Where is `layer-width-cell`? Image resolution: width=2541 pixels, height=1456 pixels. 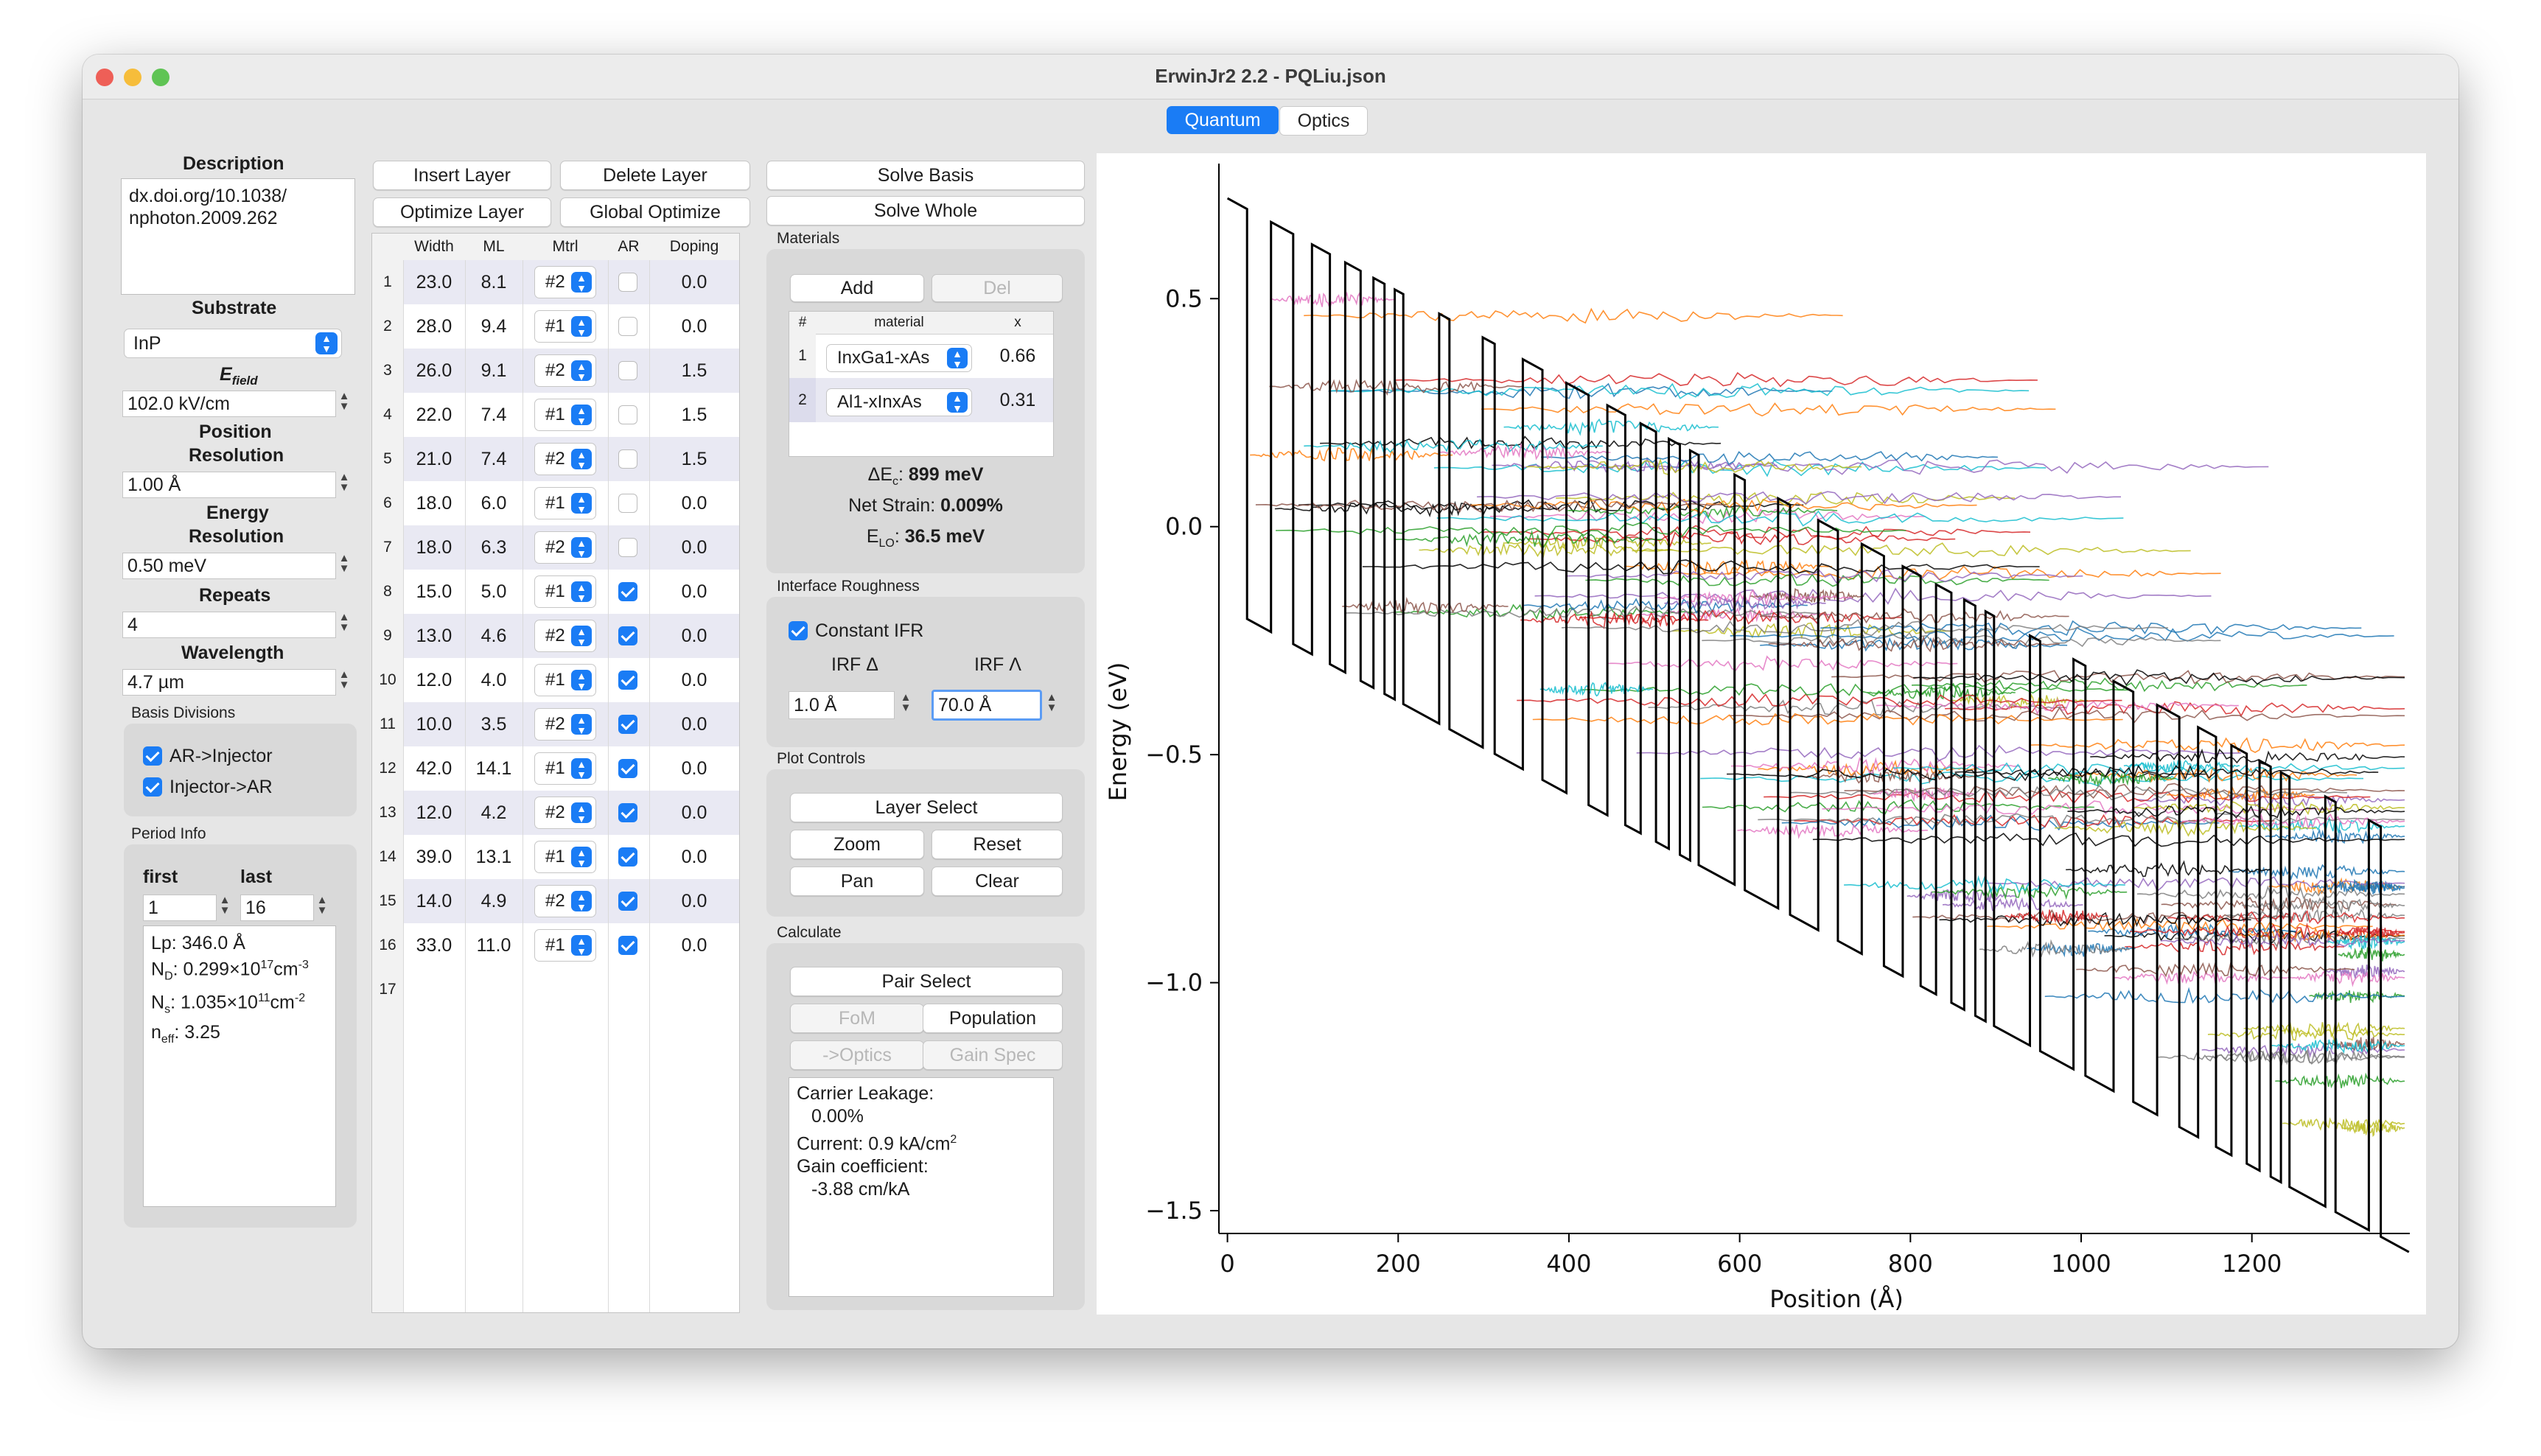
layer-width-cell is located at coordinates (434, 989).